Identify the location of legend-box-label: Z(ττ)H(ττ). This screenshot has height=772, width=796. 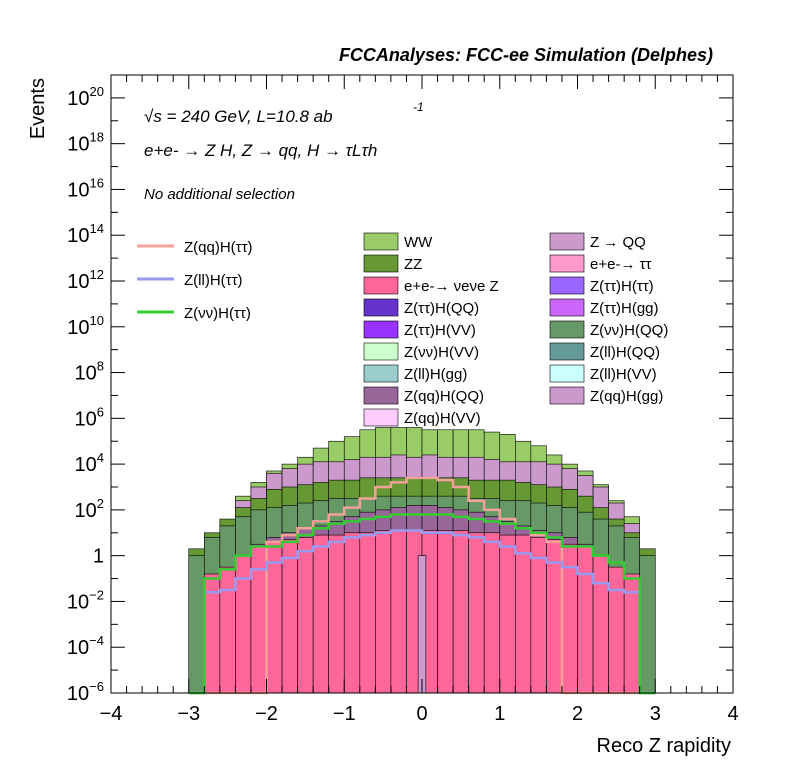
(622, 286).